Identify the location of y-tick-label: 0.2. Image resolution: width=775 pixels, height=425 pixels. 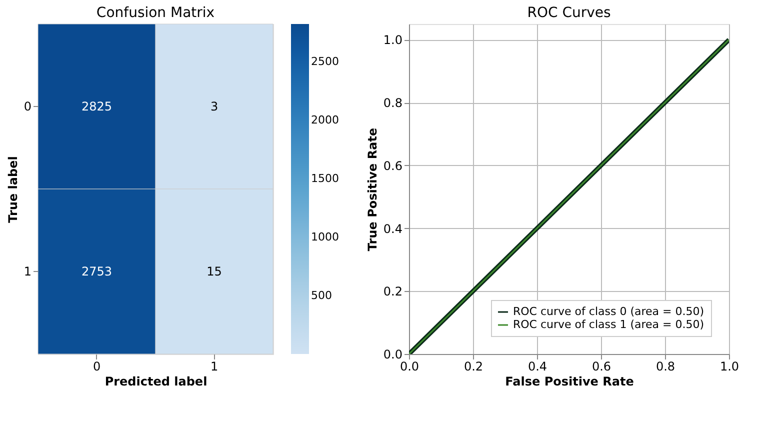
(392, 291).